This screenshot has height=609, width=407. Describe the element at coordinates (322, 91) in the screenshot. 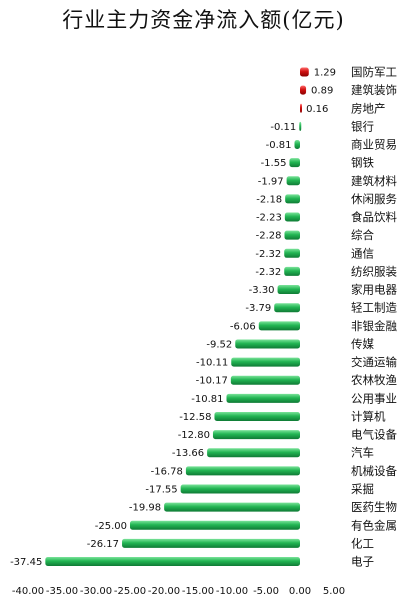

I see `value-label: 0.89` at that location.